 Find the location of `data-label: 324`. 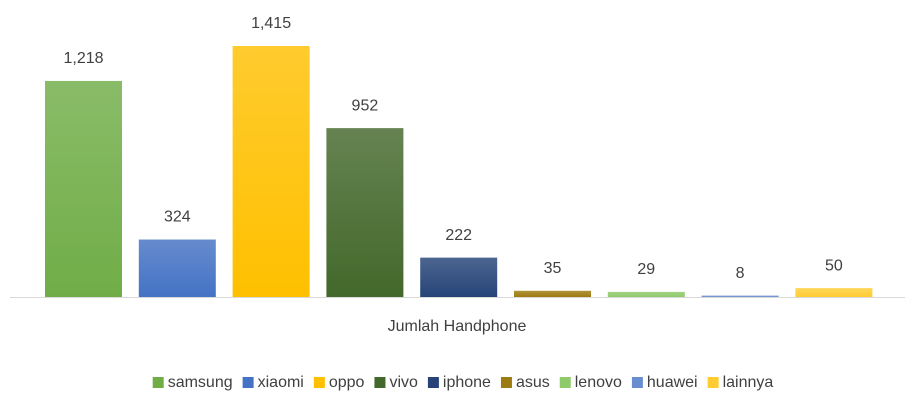

data-label: 324 is located at coordinates (177, 217).